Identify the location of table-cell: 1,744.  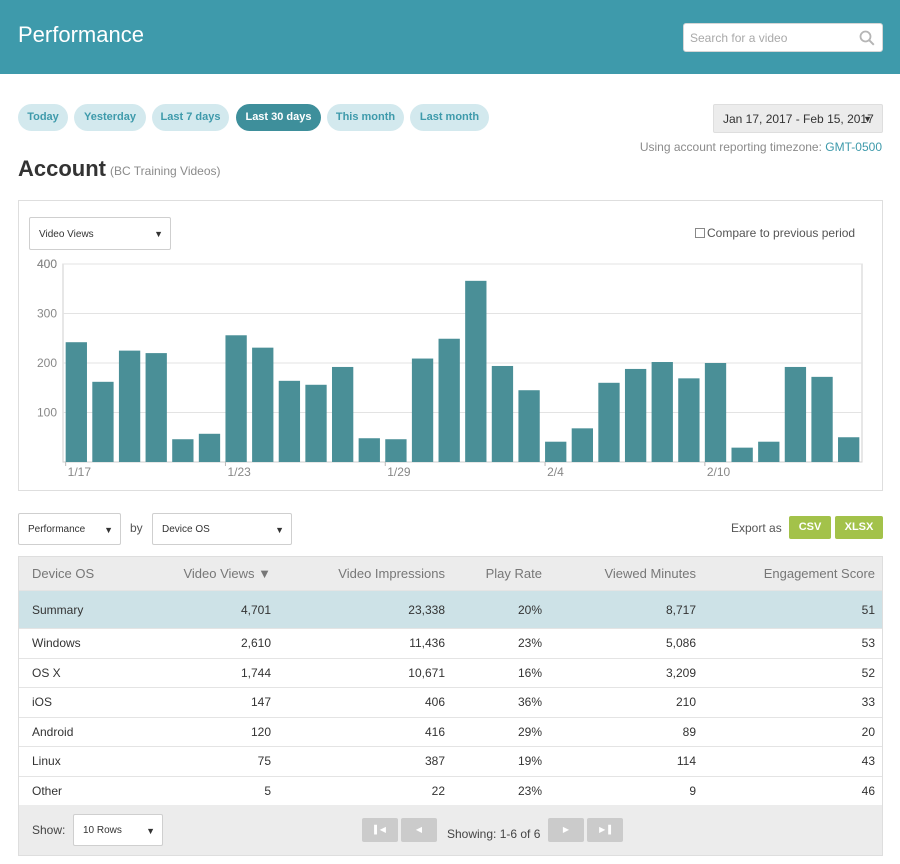
(255, 672).